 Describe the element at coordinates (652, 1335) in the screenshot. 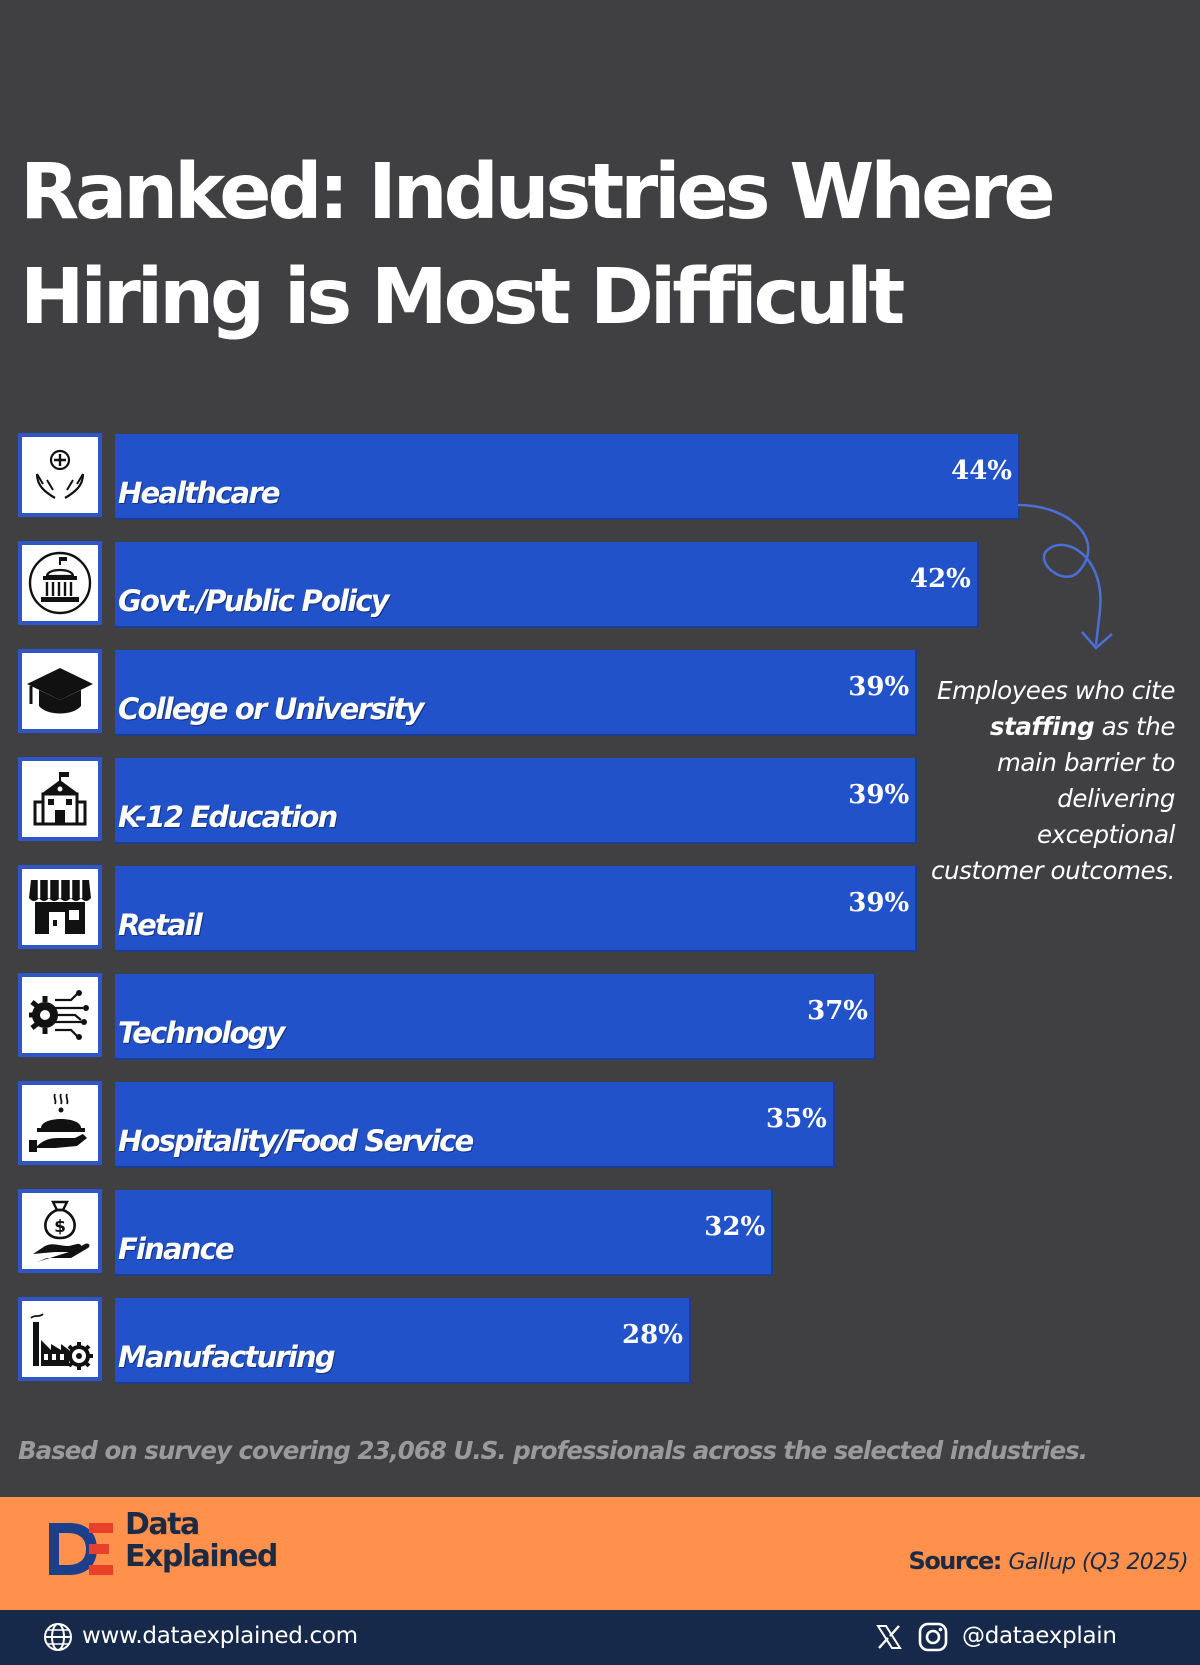

I see `value-label: 28%` at that location.